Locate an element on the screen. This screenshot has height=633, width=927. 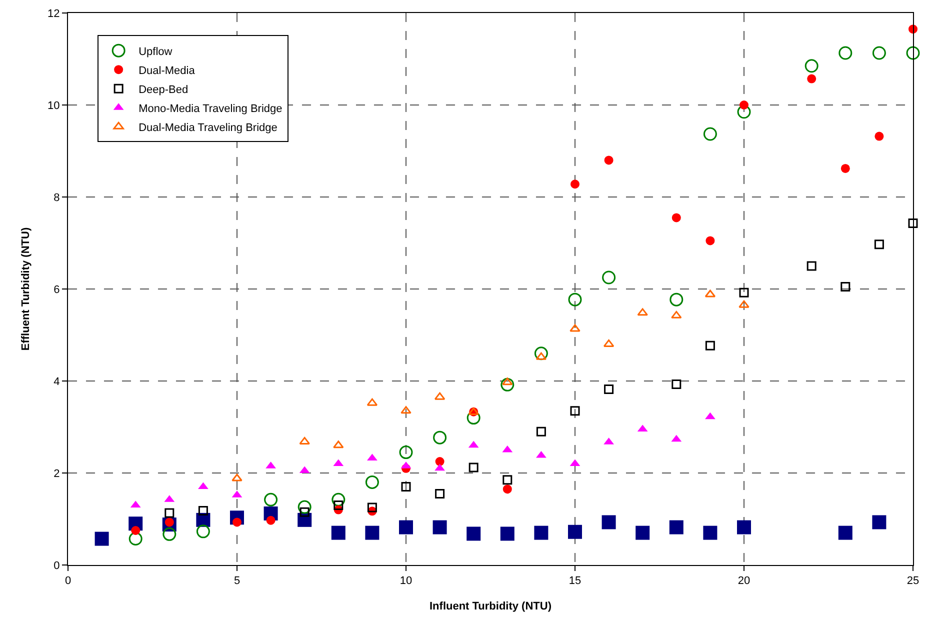
y-tick-label: 12 is located at coordinates (54, 14).